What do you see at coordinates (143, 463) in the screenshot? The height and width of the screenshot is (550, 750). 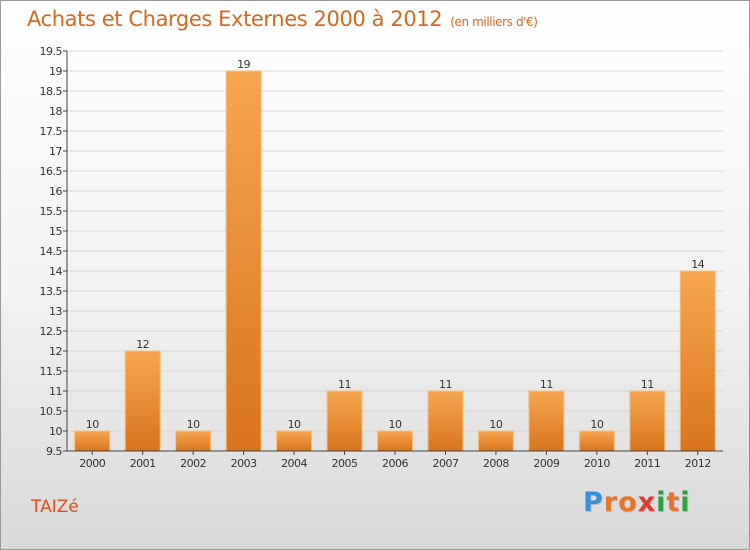 I see `x-tick-label: 2001` at bounding box center [143, 463].